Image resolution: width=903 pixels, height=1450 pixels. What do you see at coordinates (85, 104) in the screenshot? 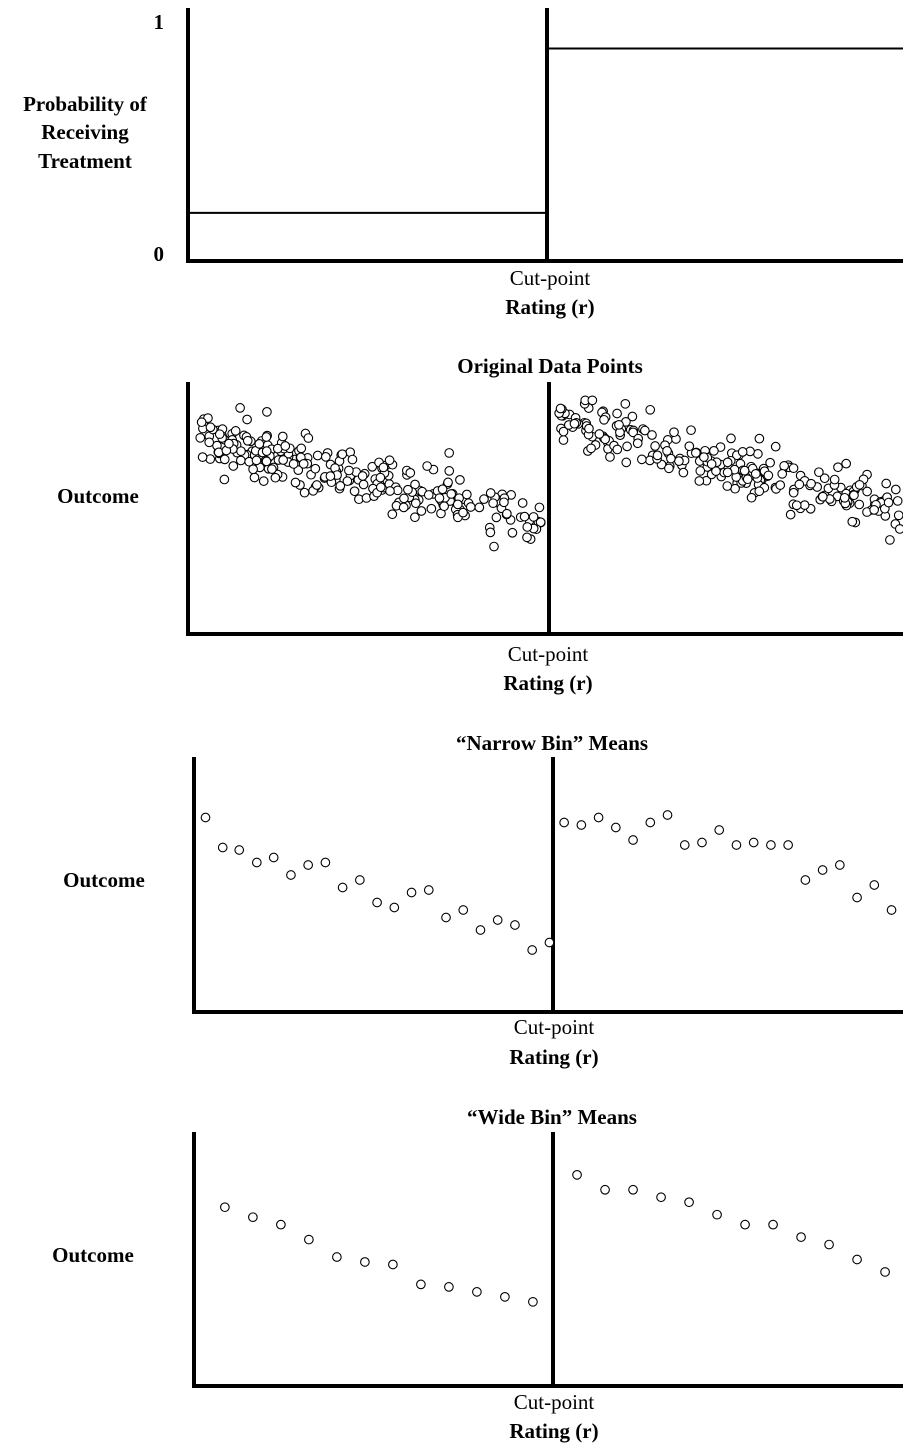
I see `prob-ylabel-line-1: Probability of` at bounding box center [85, 104].